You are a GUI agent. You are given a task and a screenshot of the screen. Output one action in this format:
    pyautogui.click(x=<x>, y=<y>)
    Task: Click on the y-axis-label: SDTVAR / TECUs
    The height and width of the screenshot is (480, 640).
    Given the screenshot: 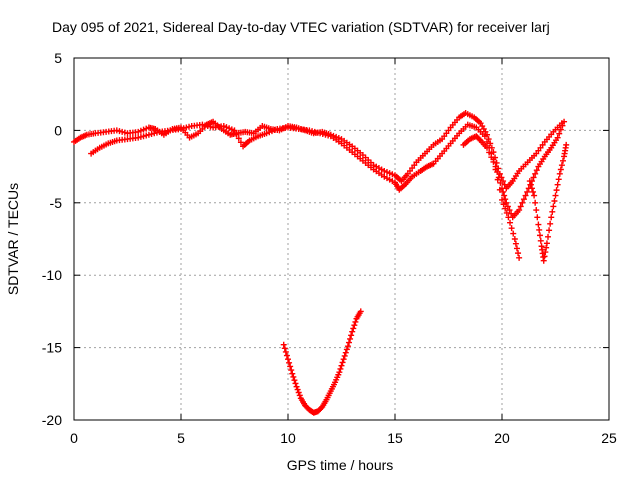 What is the action you would take?
    pyautogui.click(x=13, y=239)
    